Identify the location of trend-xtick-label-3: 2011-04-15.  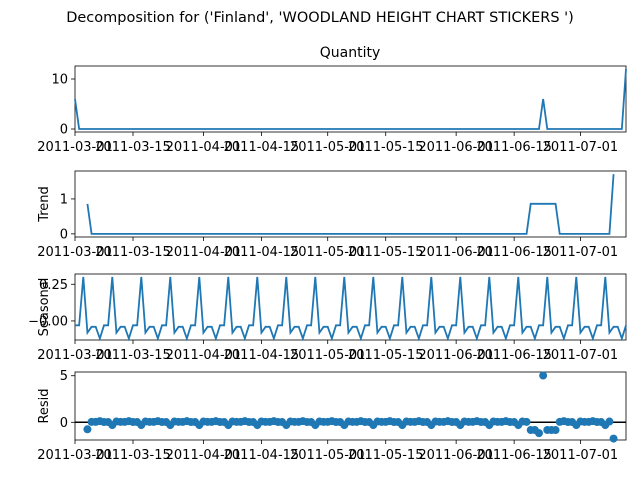
(262, 252).